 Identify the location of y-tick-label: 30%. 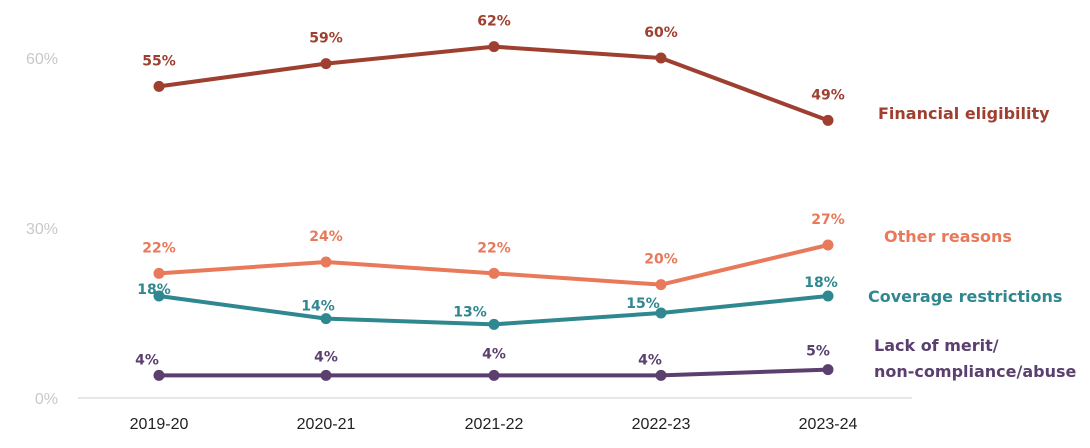
(42, 229).